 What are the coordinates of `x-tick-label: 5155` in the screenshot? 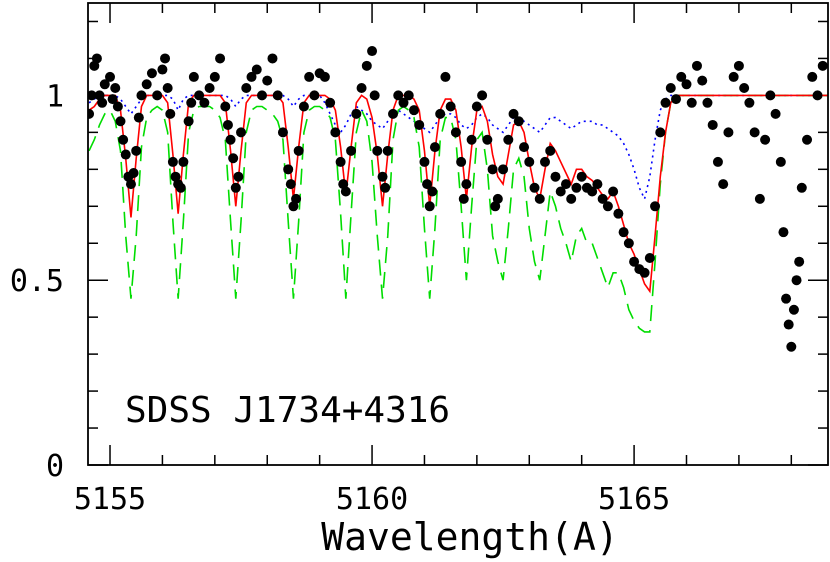 It's located at (110, 499).